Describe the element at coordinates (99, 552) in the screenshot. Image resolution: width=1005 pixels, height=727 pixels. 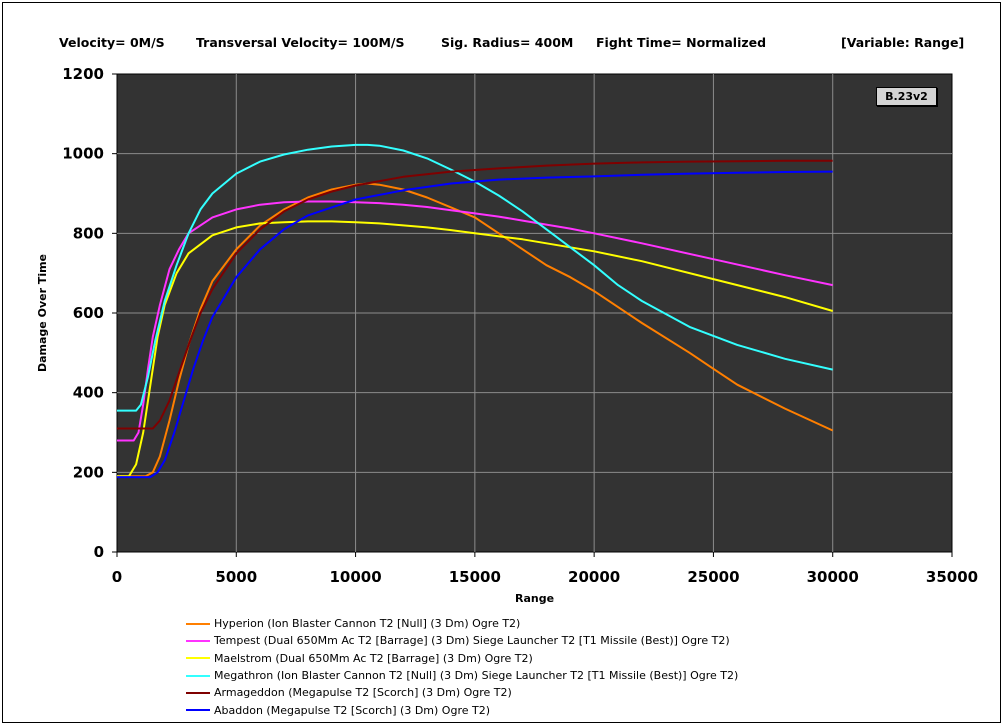
I see `y-tick-label: 0` at that location.